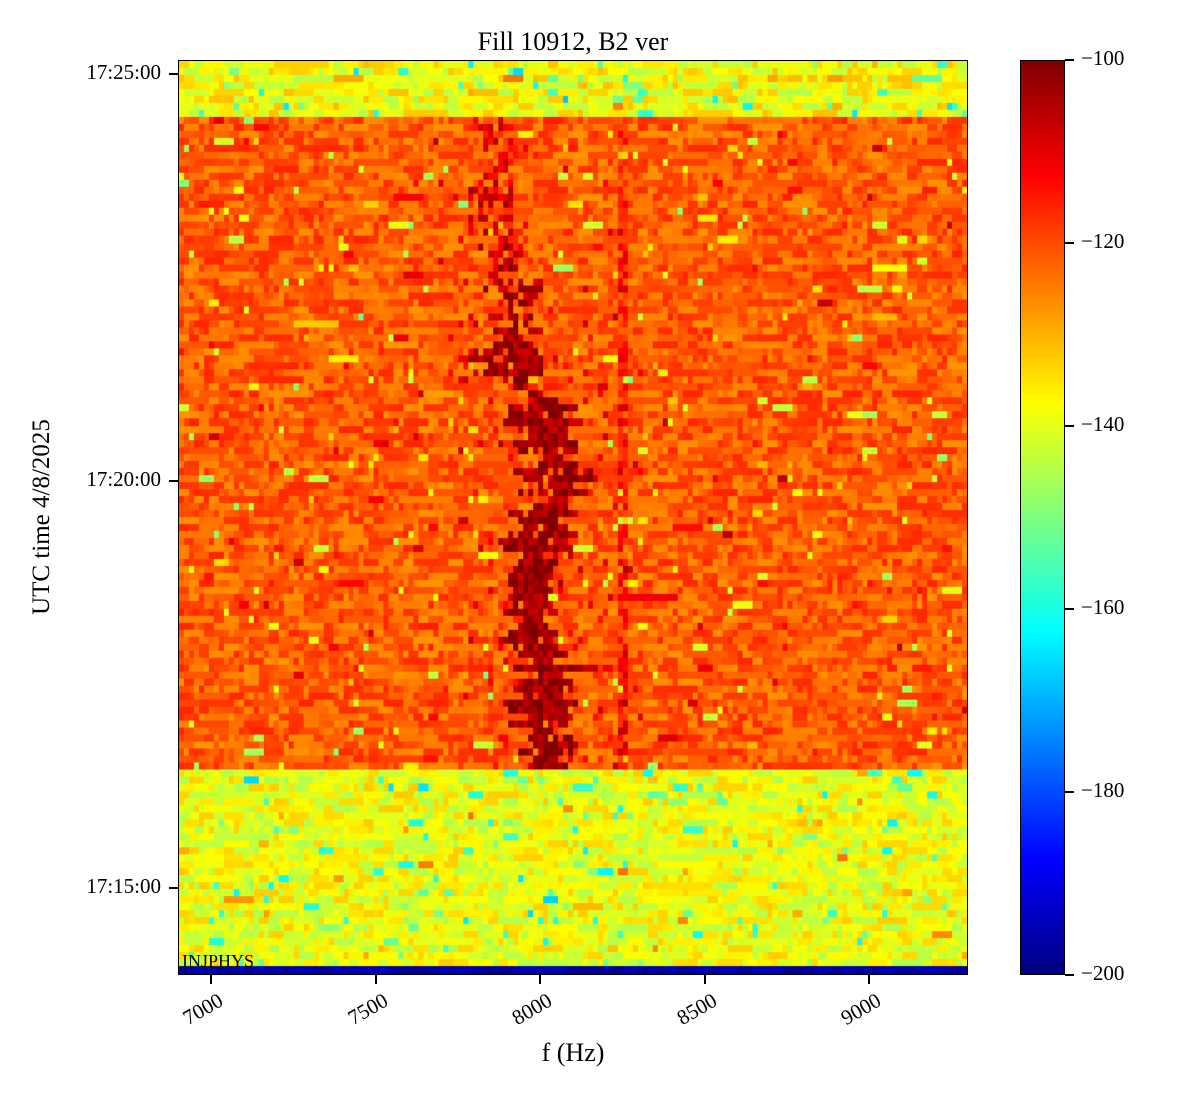 The height and width of the screenshot is (1100, 1200). Describe the element at coordinates (861, 1009) in the screenshot. I see `x-tick-label: 9000` at that location.